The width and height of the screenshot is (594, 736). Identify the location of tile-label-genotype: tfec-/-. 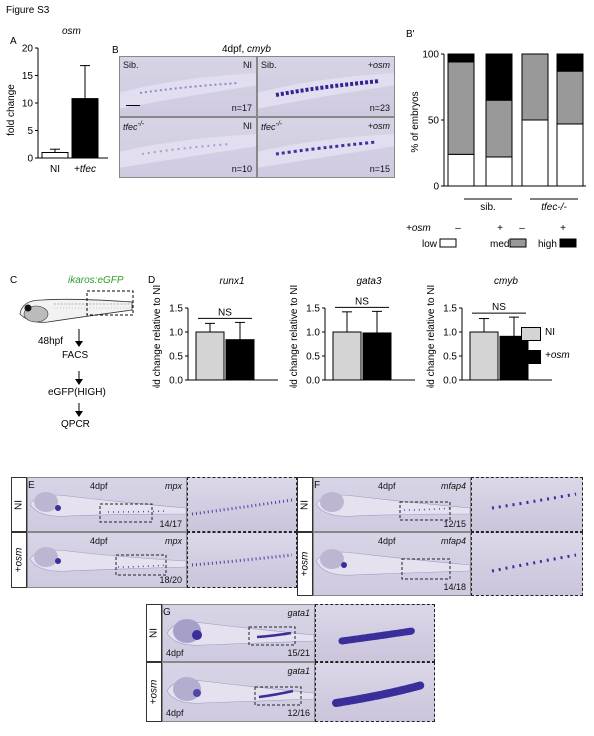
(272, 126).